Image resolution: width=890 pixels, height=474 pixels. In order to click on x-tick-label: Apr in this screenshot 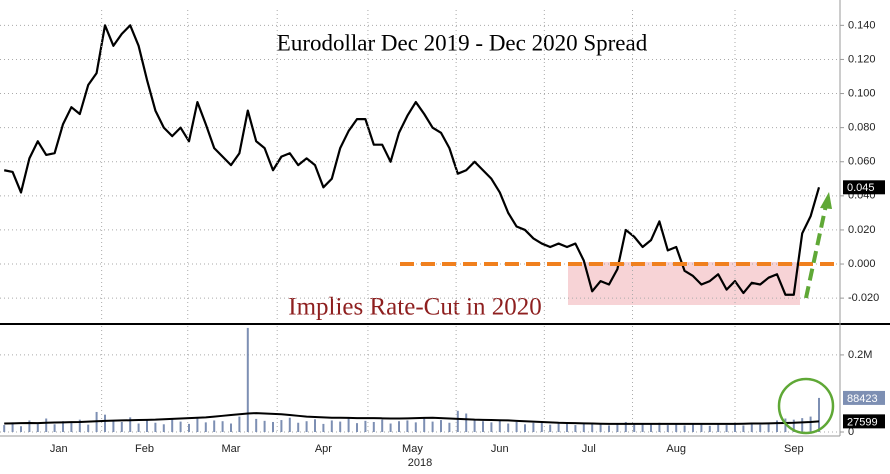, I will do `click(323, 449)`.